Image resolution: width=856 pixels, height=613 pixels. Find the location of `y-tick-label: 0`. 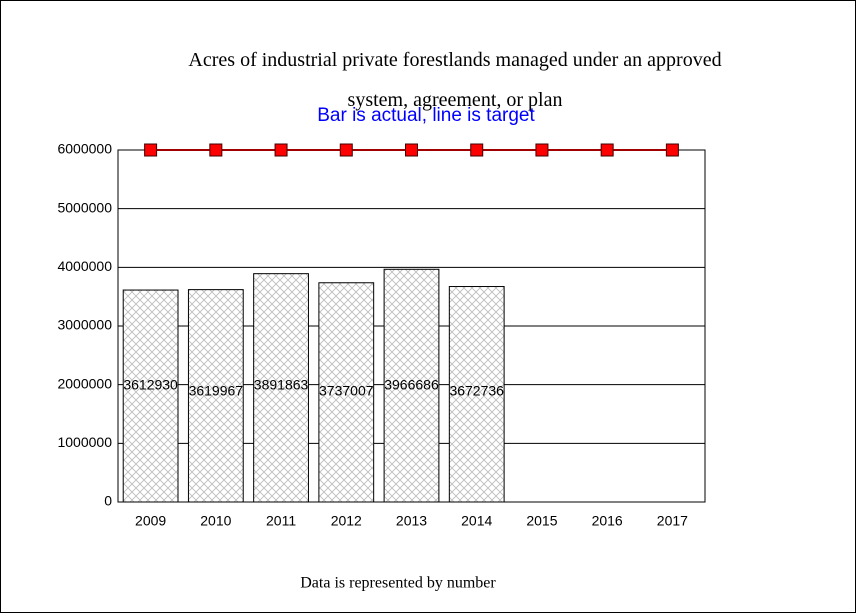

y-tick-label: 0 is located at coordinates (108, 501).